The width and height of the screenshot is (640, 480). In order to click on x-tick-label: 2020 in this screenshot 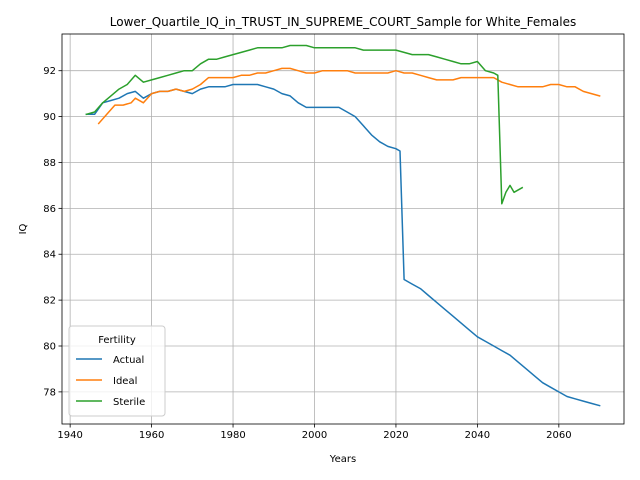, I will do `click(395, 435)`.